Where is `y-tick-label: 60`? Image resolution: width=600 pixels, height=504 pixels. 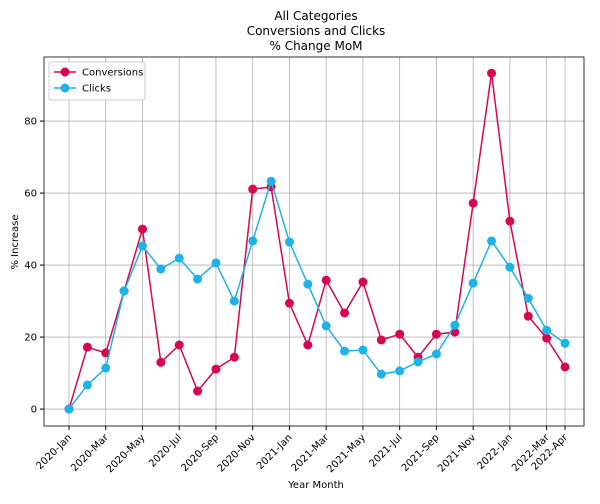 y-tick-label: 60 is located at coordinates (30, 194).